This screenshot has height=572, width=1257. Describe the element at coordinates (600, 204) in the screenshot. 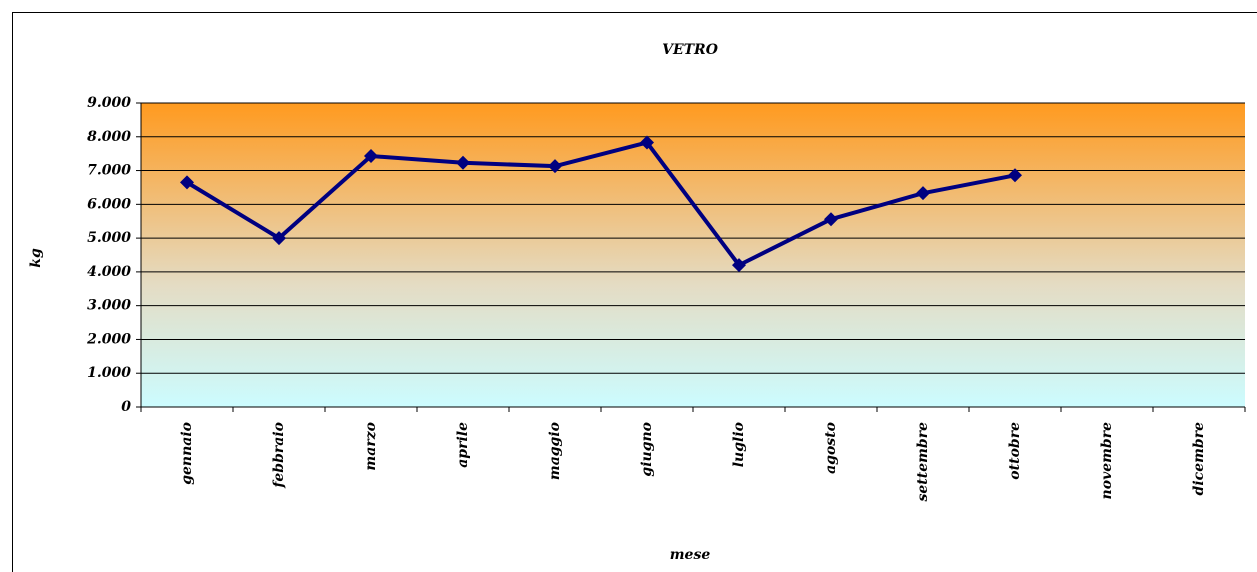

I see `series-line` at that location.